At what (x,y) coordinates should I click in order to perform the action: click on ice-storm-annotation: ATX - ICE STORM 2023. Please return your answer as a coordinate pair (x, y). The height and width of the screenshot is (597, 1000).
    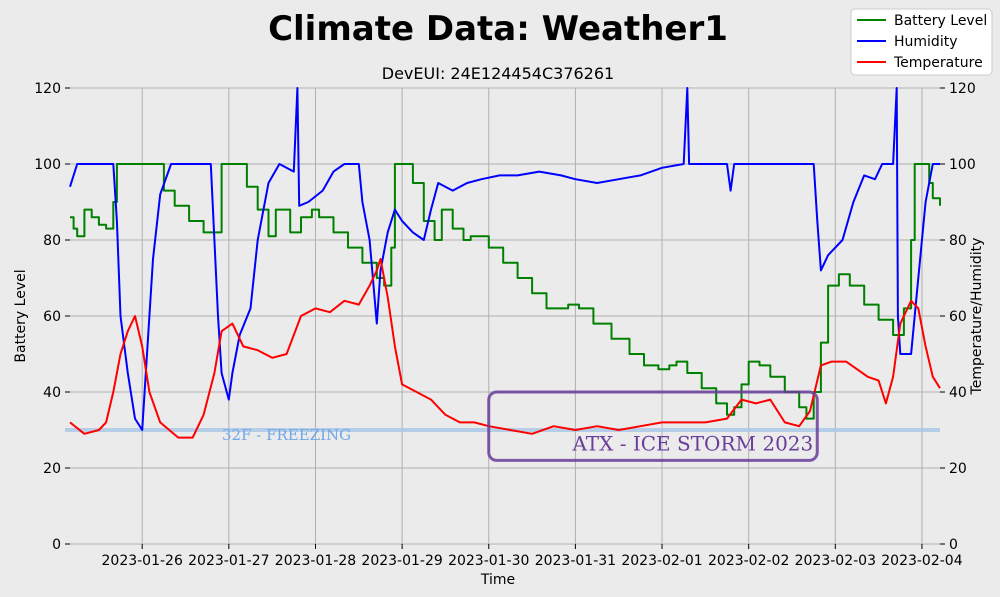
    Looking at the image, I should click on (653, 426).